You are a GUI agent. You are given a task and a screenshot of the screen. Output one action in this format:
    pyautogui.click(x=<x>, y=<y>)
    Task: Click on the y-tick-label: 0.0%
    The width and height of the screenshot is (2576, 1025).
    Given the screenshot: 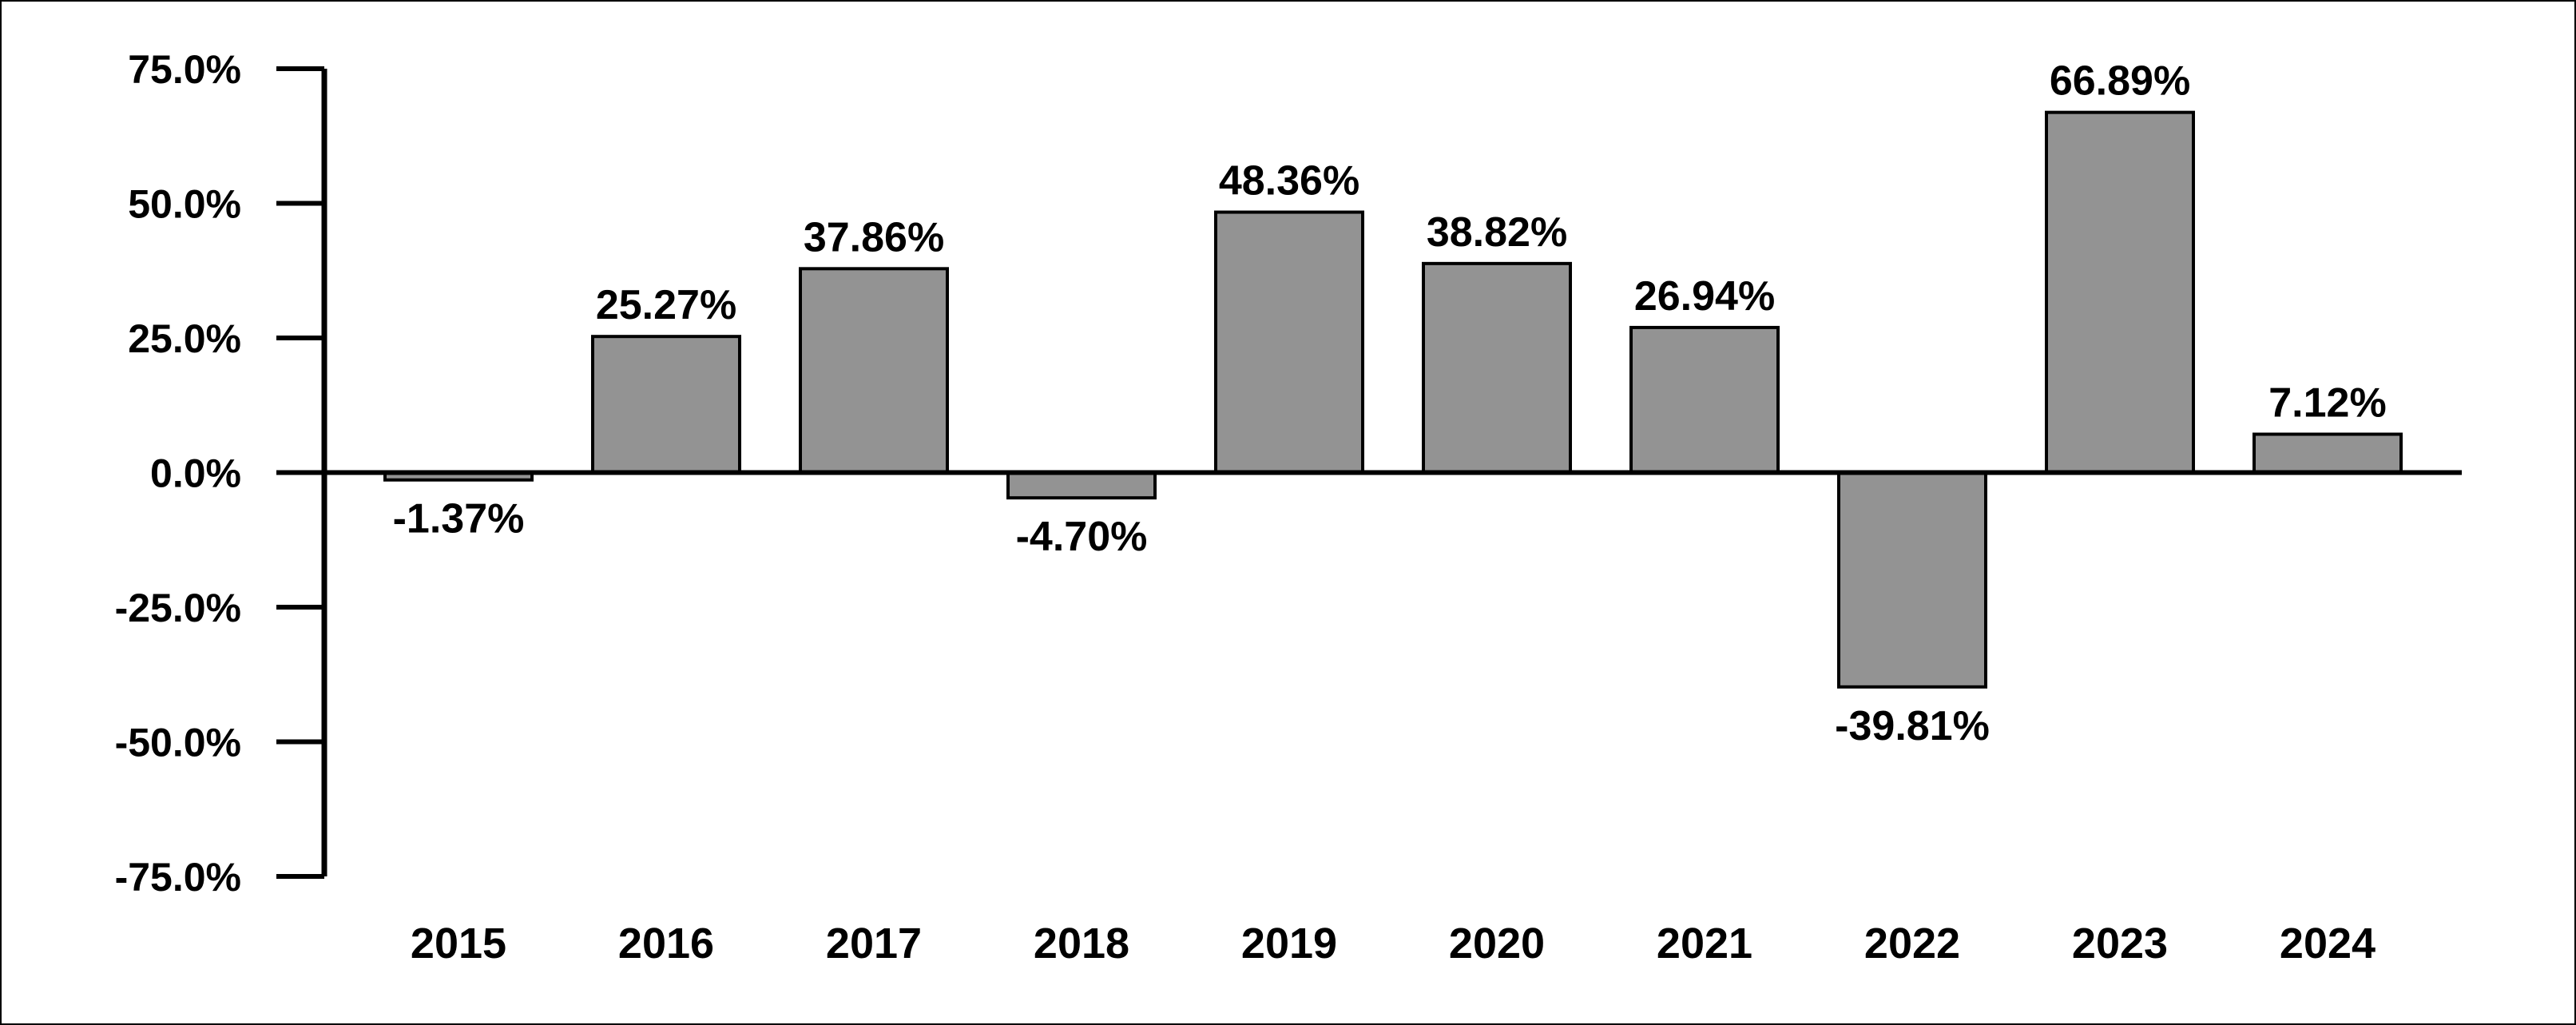 What is the action you would take?
    pyautogui.click(x=195, y=473)
    